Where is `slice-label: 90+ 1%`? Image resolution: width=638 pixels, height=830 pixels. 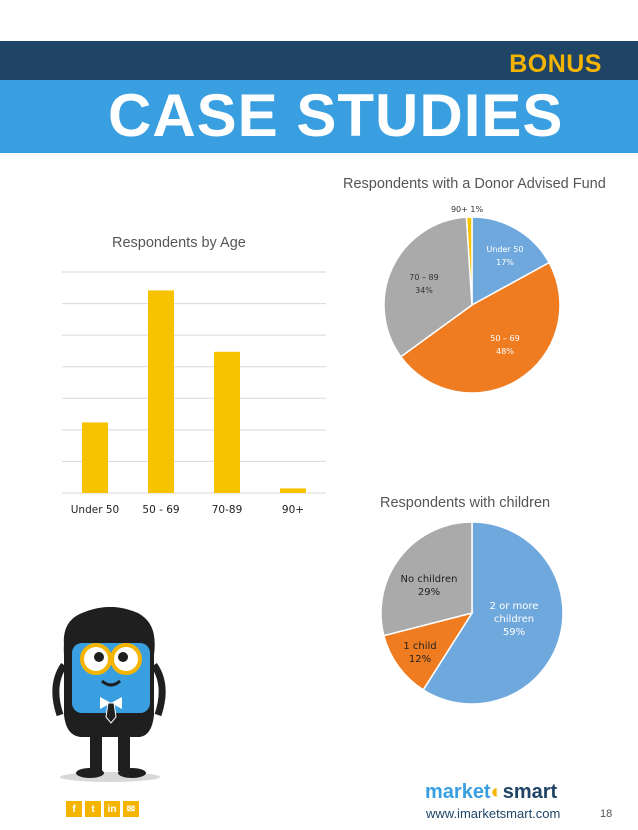 slice-label: 90+ 1% is located at coordinates (467, 209).